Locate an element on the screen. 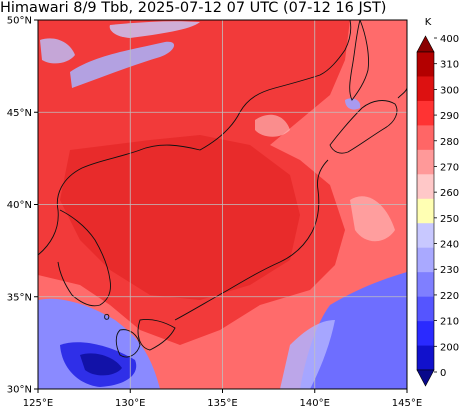 The width and height of the screenshot is (468, 409). coast-hokkaido is located at coordinates (363, 127).